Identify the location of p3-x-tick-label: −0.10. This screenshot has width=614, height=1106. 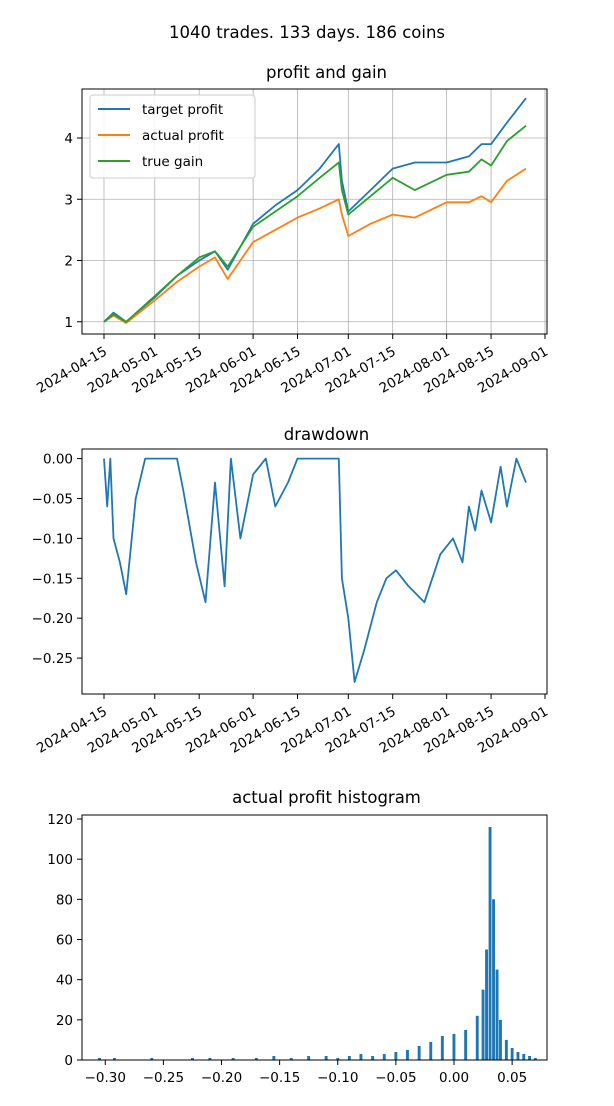
(337, 1078).